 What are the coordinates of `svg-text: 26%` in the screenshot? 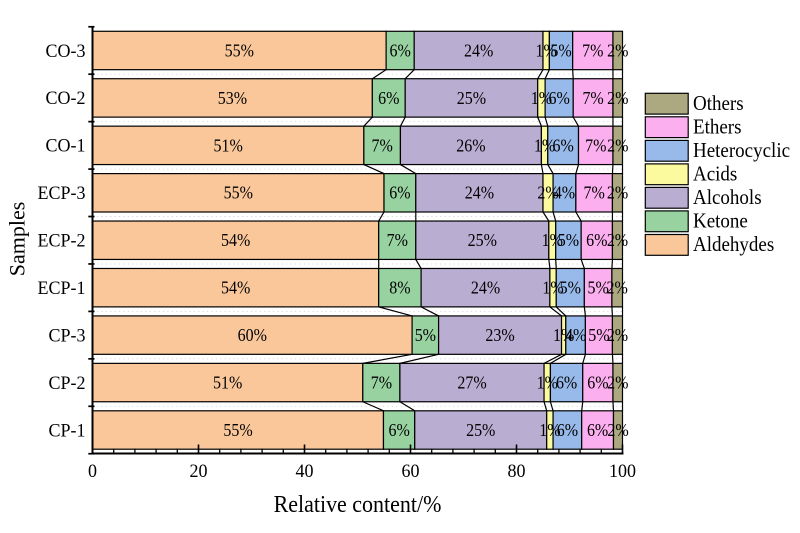 It's located at (470, 146).